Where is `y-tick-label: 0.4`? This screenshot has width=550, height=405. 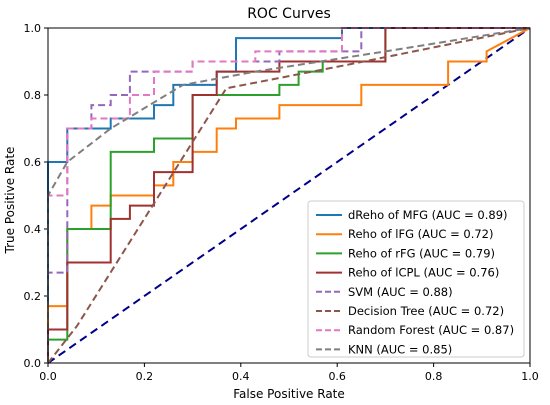 y-tick-label: 0.4 is located at coordinates (33, 229).